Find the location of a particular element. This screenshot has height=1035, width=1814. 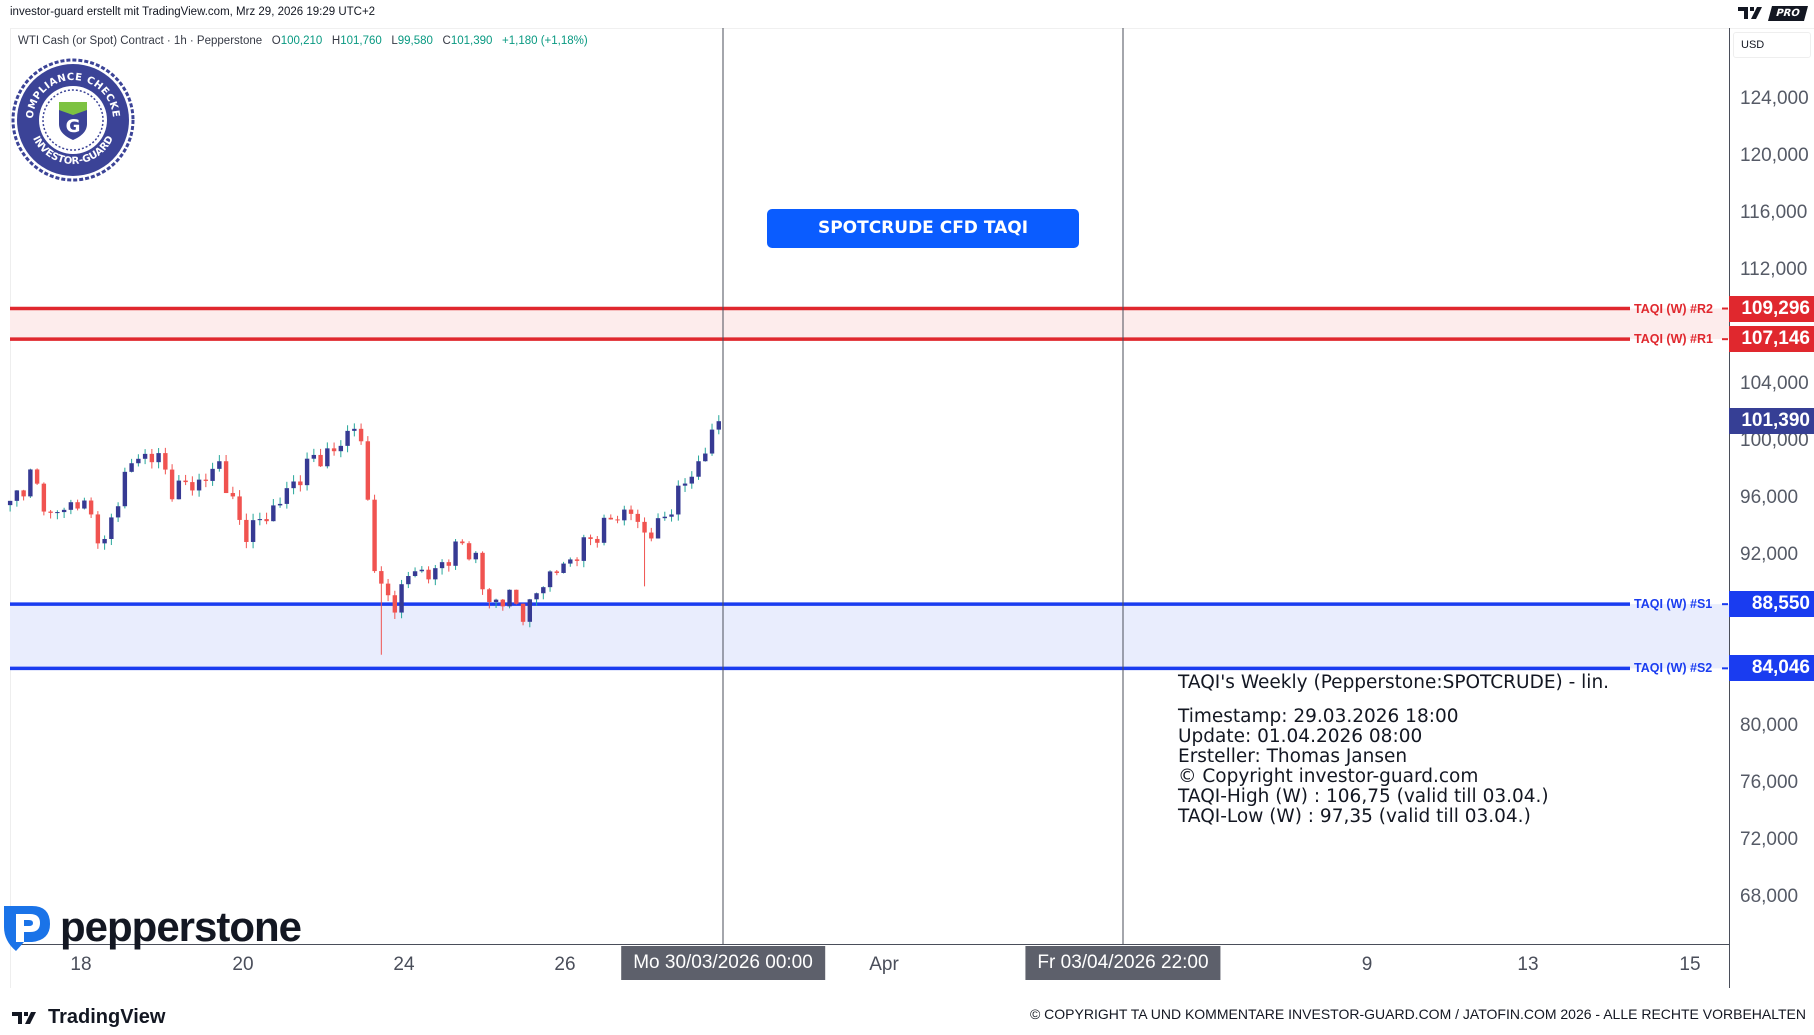

price-tick-label: 104,000 is located at coordinates (1774, 383).